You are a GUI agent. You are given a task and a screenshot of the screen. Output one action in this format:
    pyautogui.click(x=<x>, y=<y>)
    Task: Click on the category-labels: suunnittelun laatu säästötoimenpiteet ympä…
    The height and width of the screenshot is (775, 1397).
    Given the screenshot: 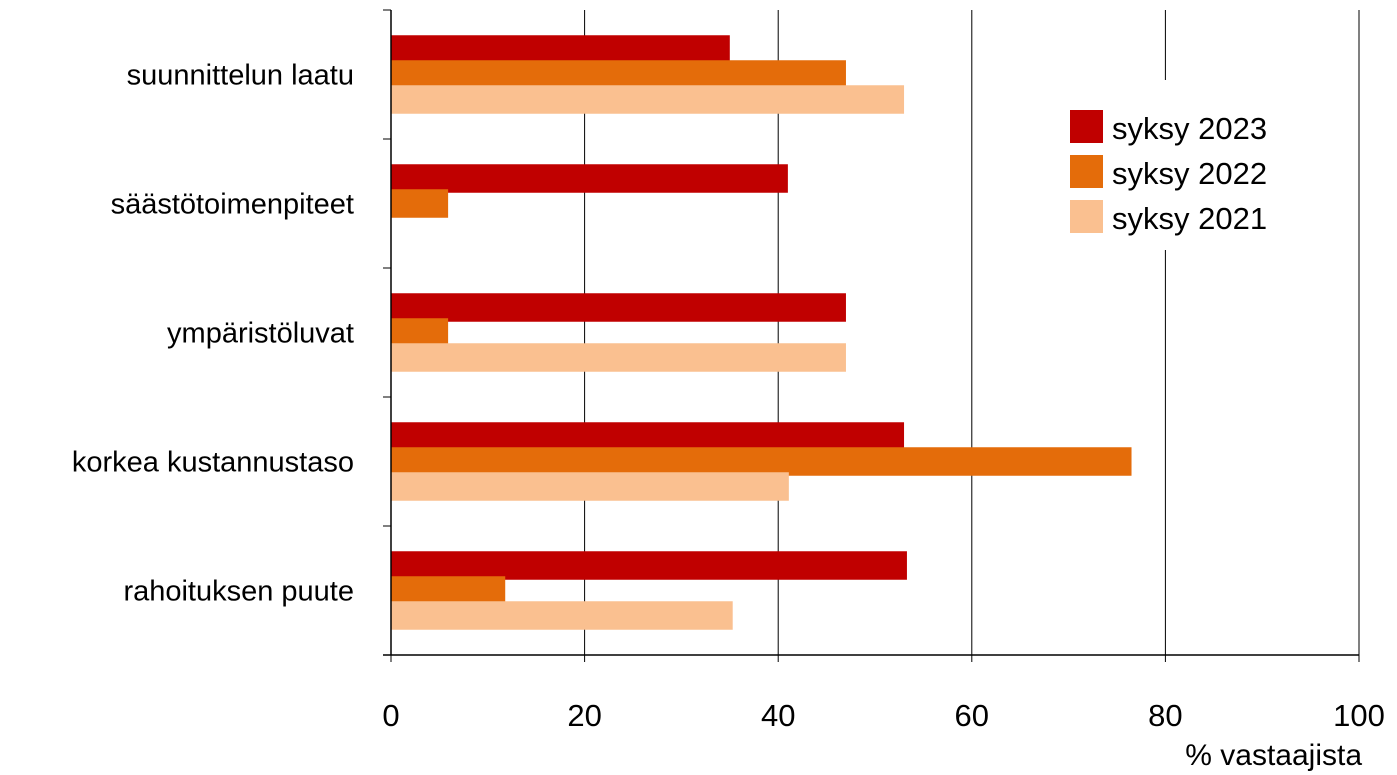 What is the action you would take?
    pyautogui.click(x=213, y=334)
    